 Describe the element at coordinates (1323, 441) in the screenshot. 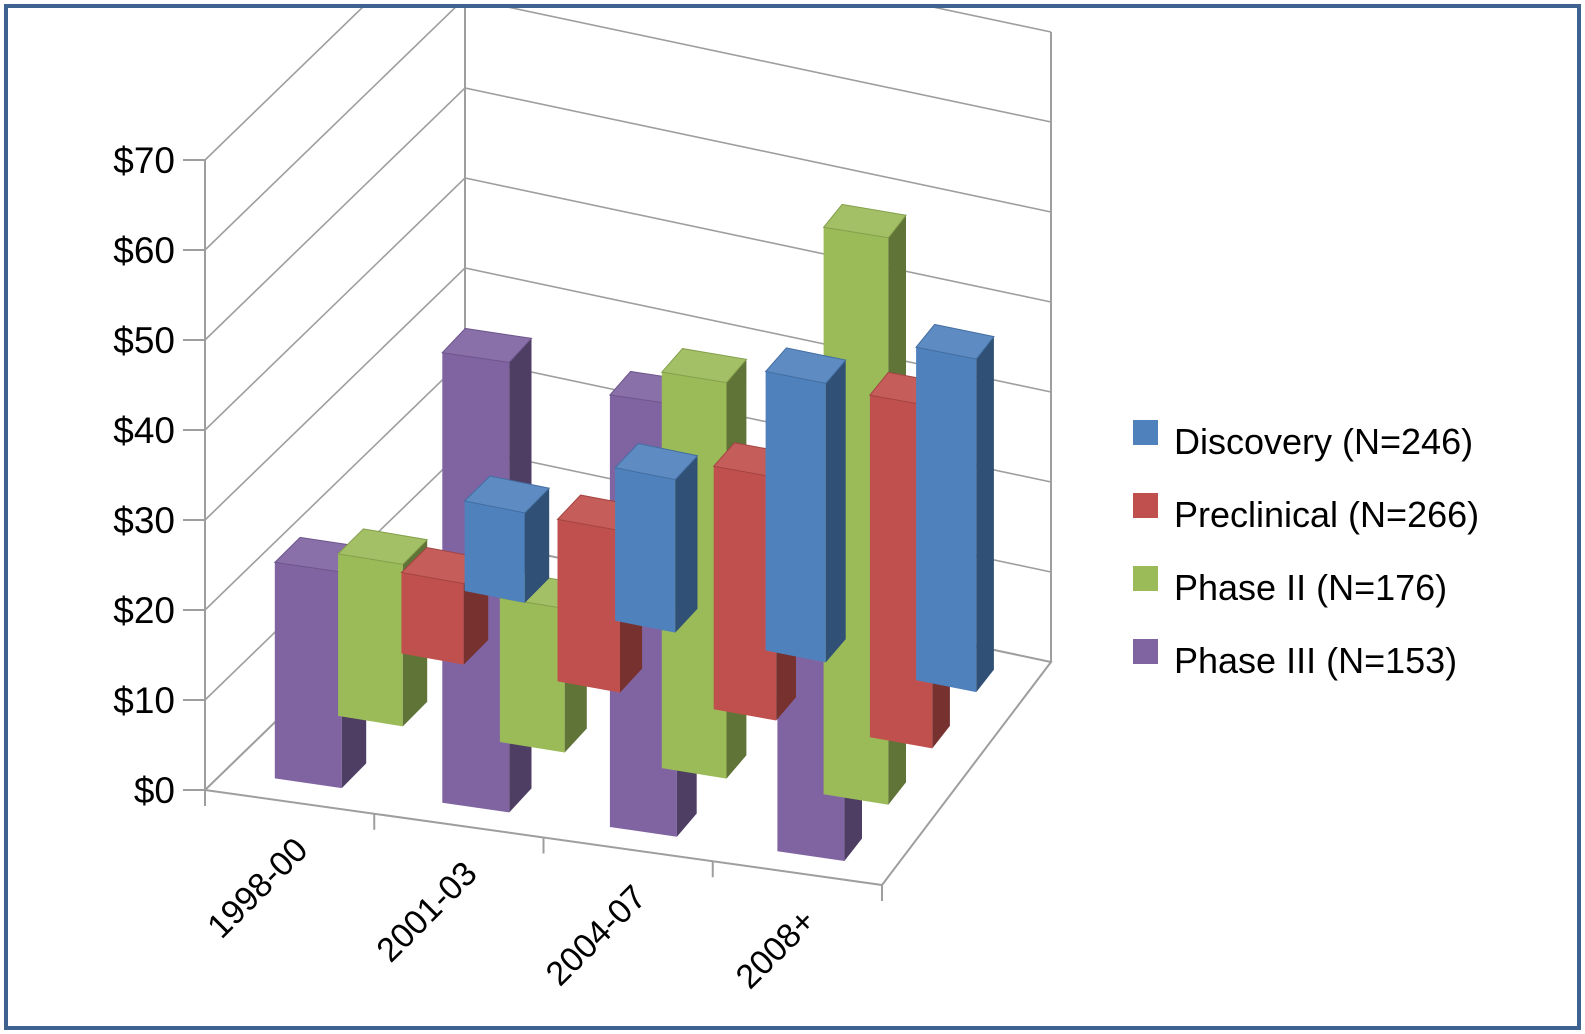

I see `legend-label: Discovery (N=246)` at that location.